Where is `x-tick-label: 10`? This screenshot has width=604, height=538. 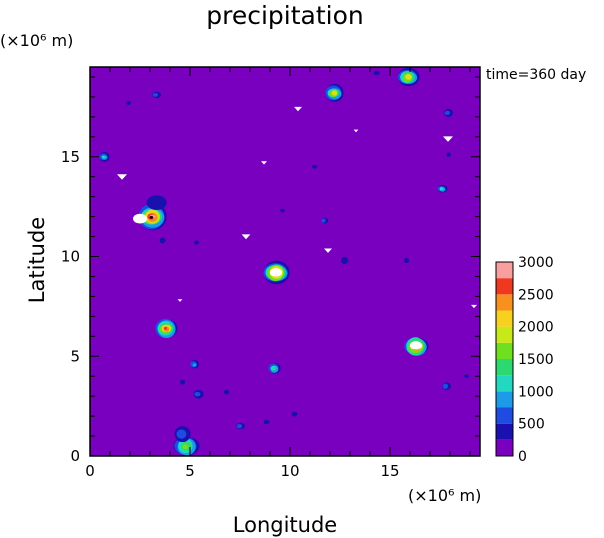 x-tick-label: 10 is located at coordinates (289, 471).